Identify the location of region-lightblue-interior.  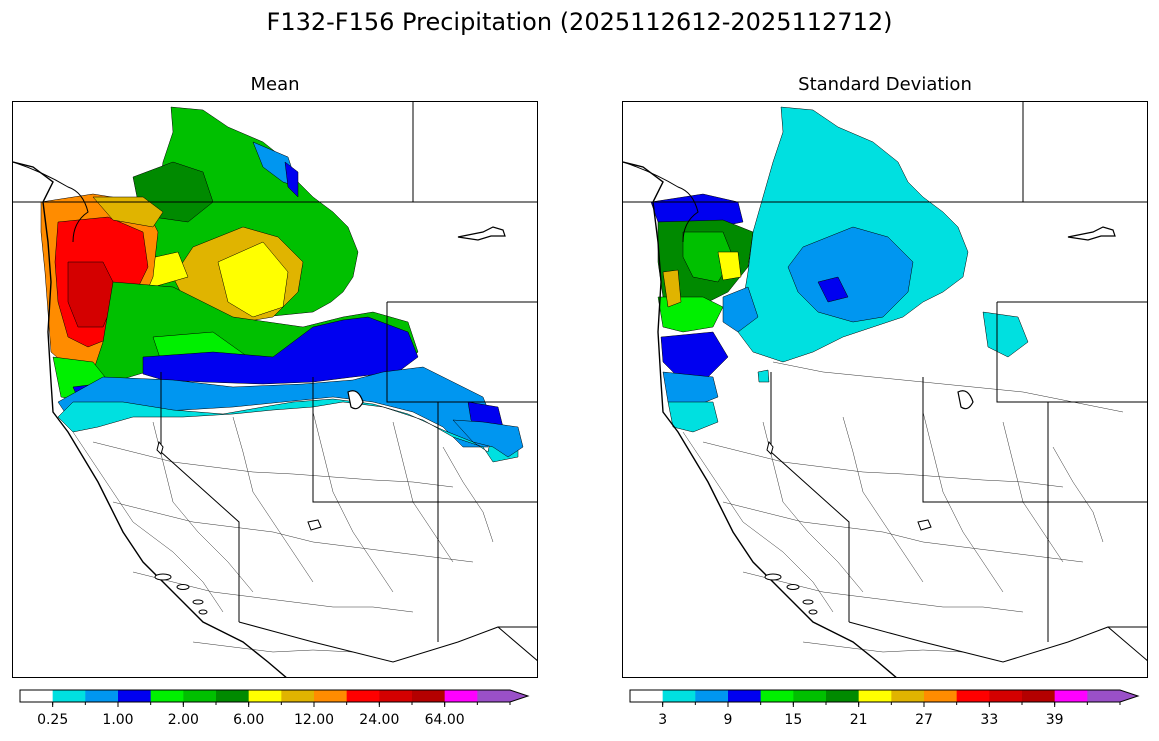
(850, 274).